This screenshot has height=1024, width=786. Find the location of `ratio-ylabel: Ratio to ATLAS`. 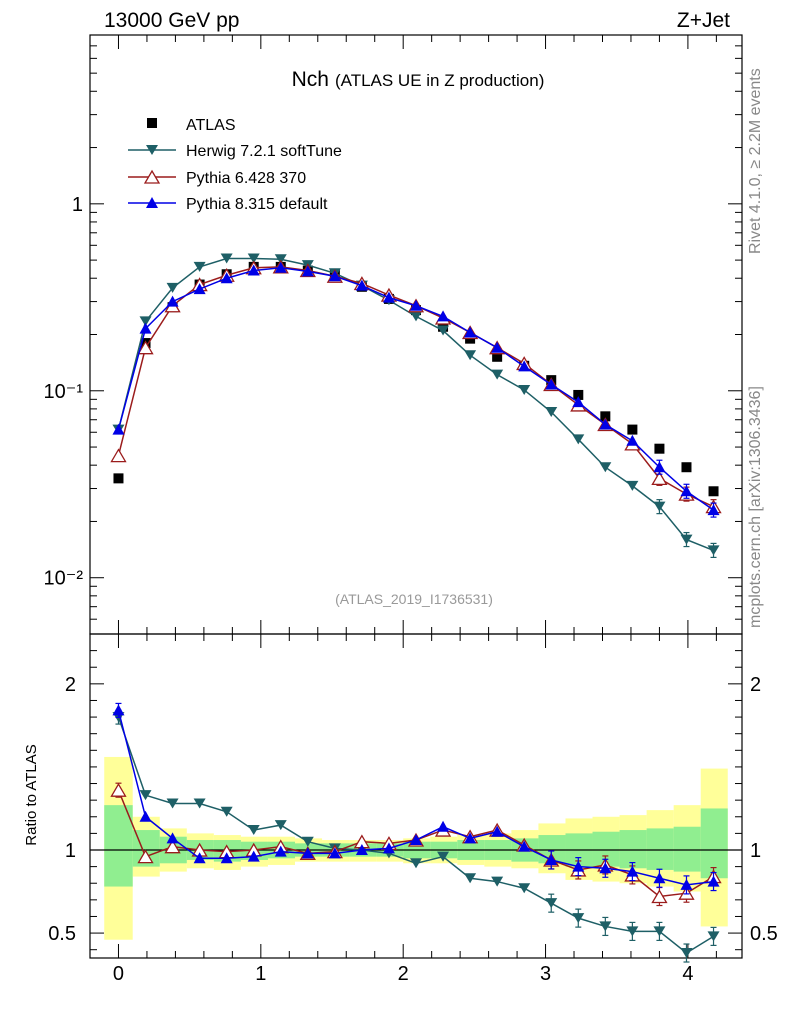

ratio-ylabel: Ratio to ATLAS is located at coordinates (31, 794).